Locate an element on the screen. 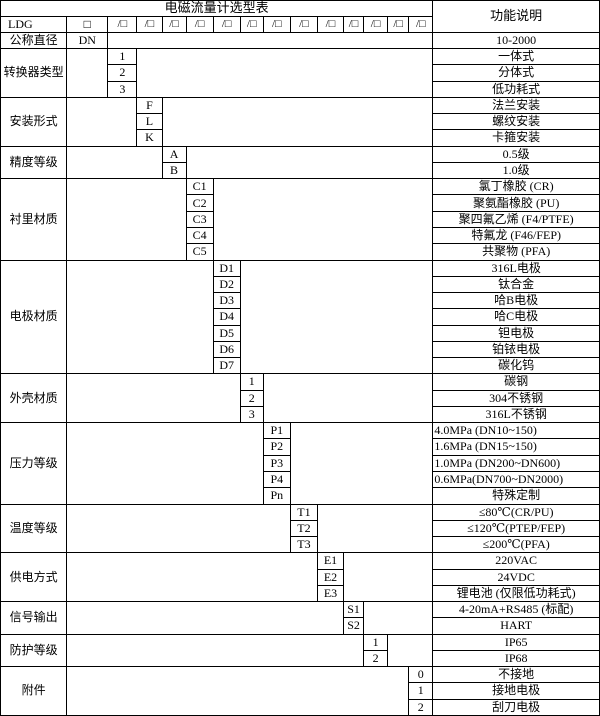 The width and height of the screenshot is (600, 716). group-label: 公称直径 is located at coordinates (34, 40).